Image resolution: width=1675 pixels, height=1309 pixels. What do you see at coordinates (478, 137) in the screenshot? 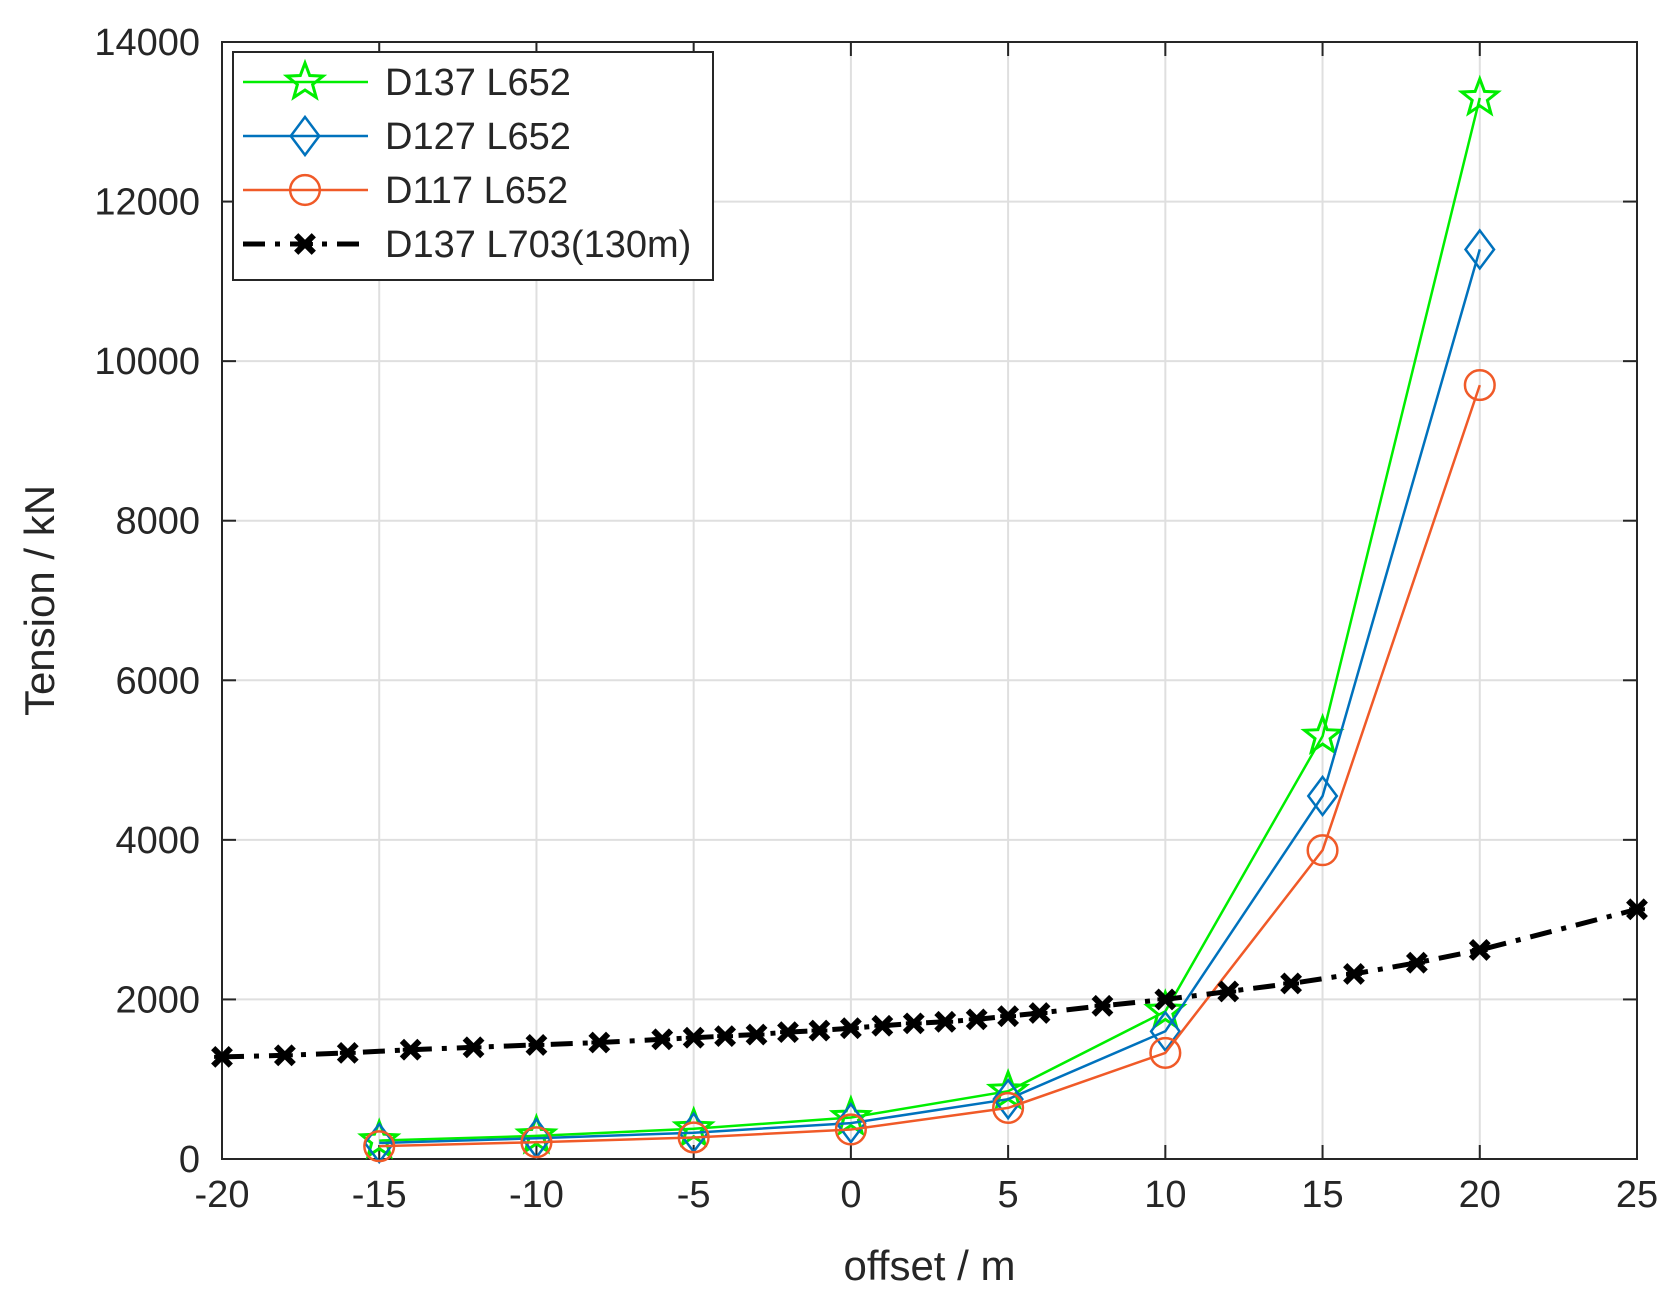
I see `legend-label: D127 L652` at bounding box center [478, 137].